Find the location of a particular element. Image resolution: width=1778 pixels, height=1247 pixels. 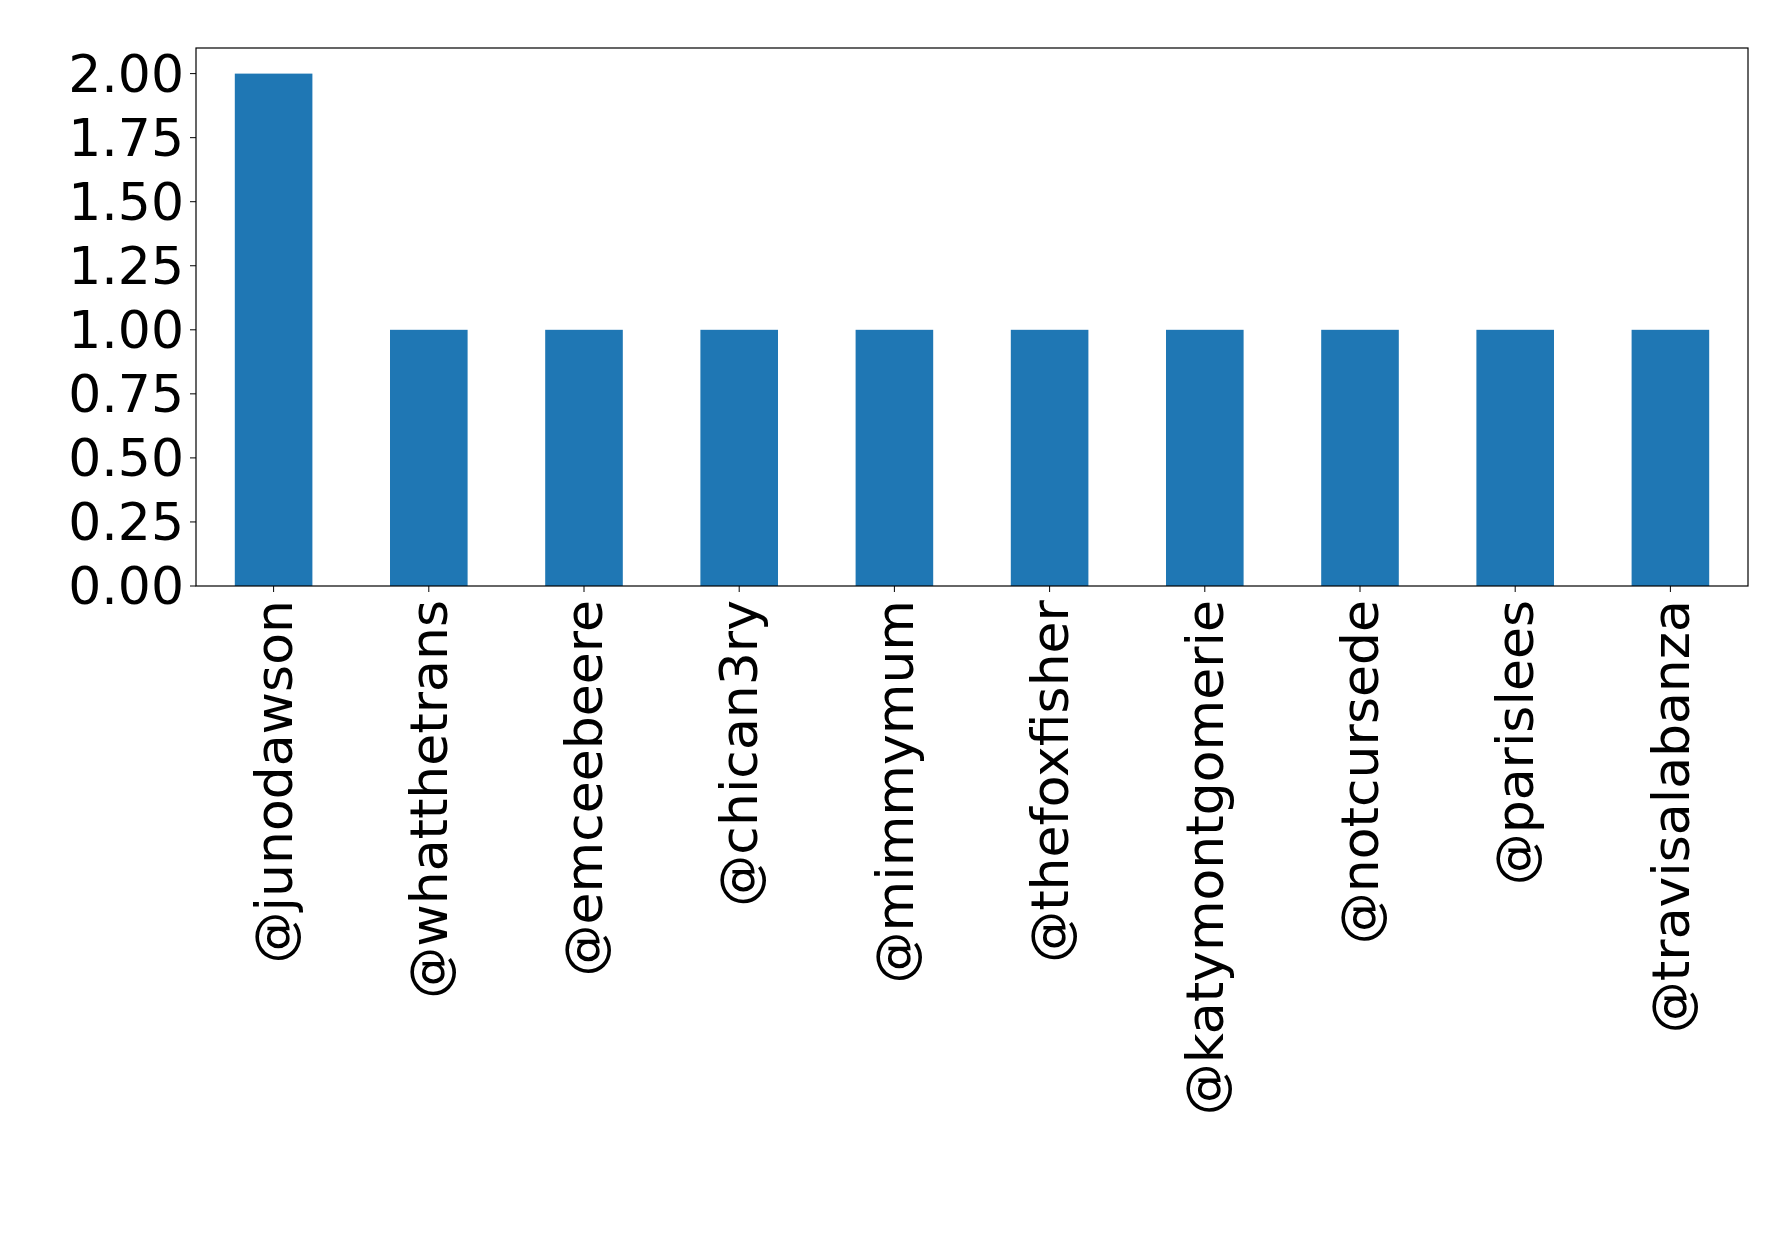

x-tick-label: @whatthetrans is located at coordinates (429, 799).